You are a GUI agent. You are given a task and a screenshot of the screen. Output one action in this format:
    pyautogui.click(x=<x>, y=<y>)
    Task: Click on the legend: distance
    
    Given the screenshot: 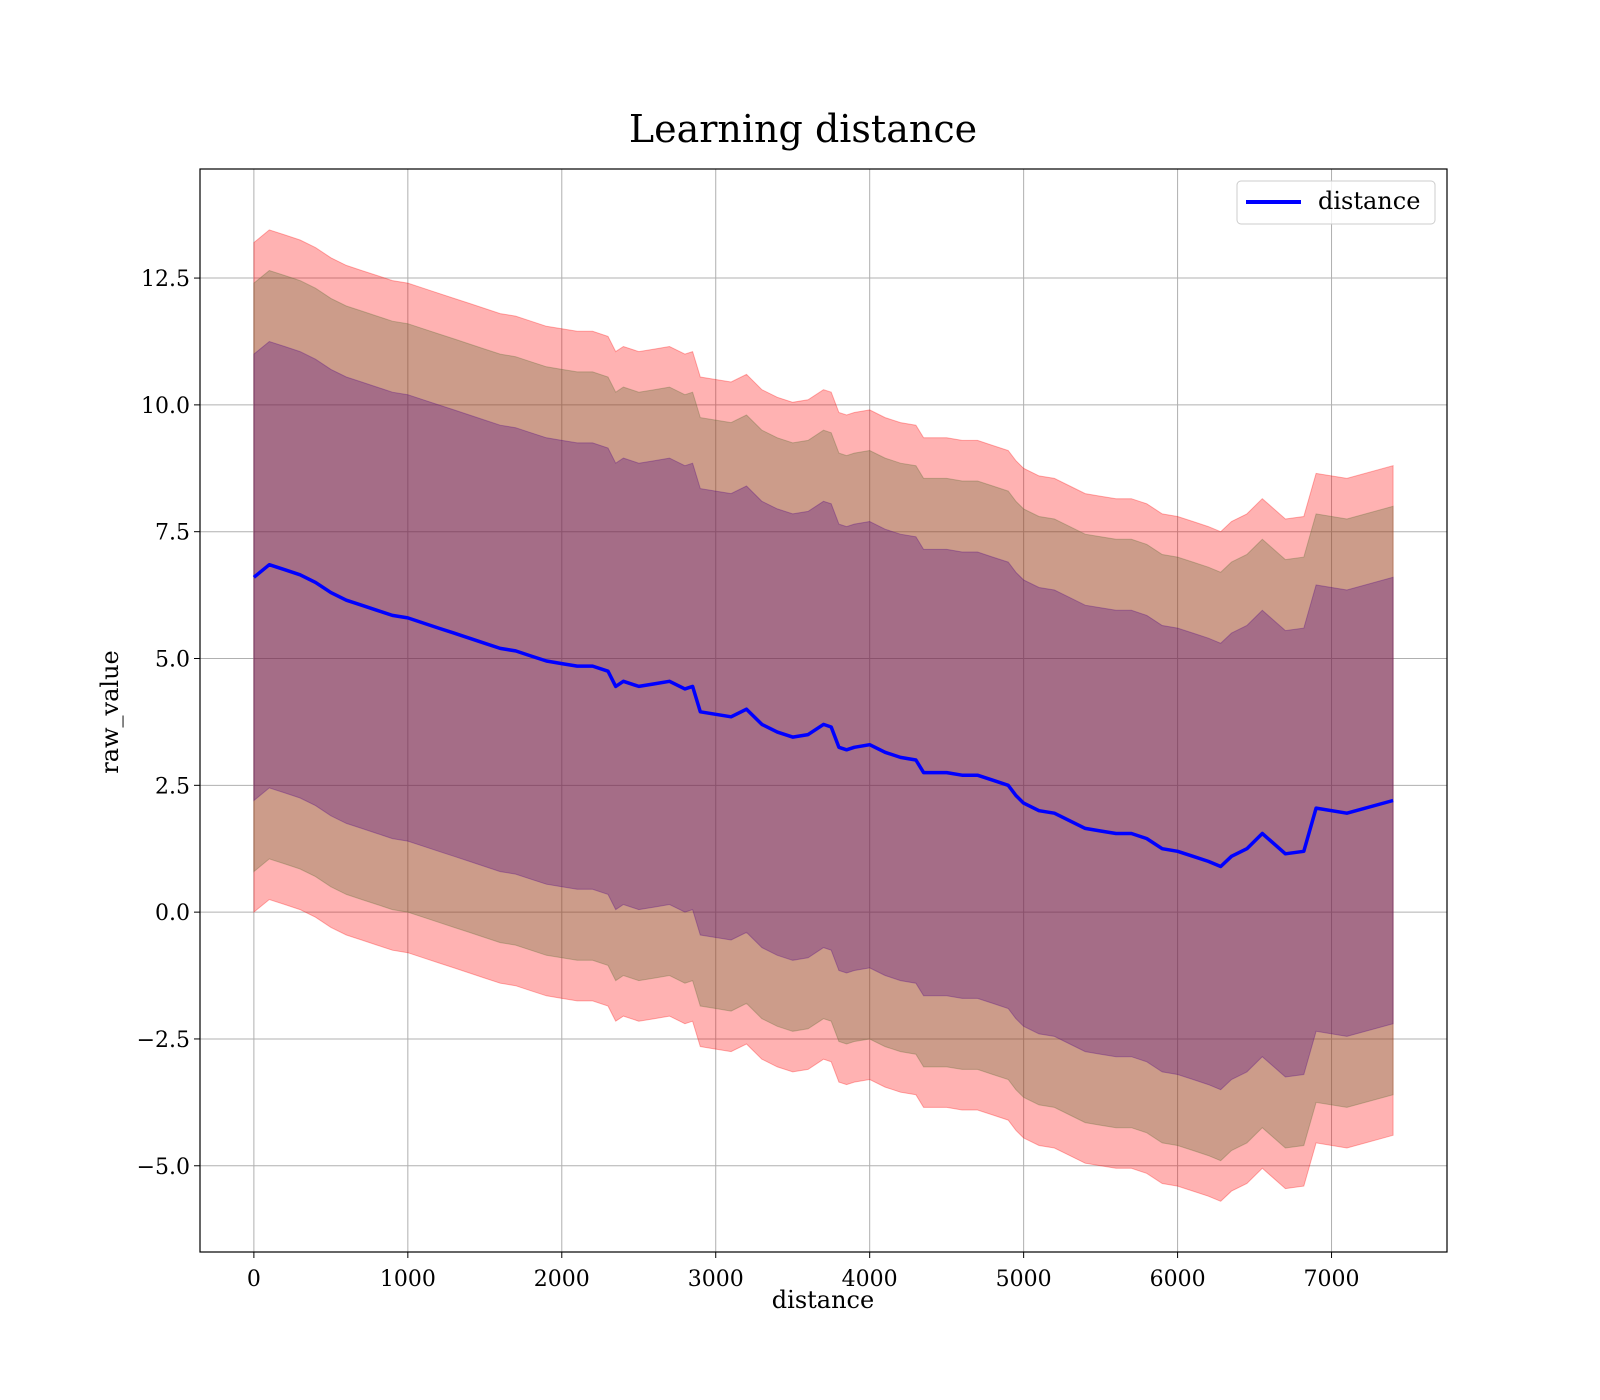 What is the action you would take?
    pyautogui.click(x=1336, y=202)
    